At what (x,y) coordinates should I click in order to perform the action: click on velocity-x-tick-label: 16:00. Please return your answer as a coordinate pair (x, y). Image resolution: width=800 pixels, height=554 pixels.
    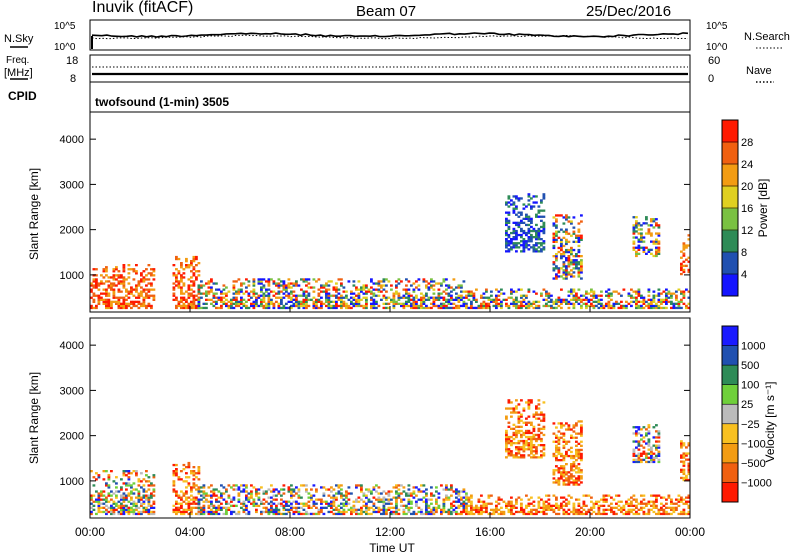
    Looking at the image, I should click on (490, 532).